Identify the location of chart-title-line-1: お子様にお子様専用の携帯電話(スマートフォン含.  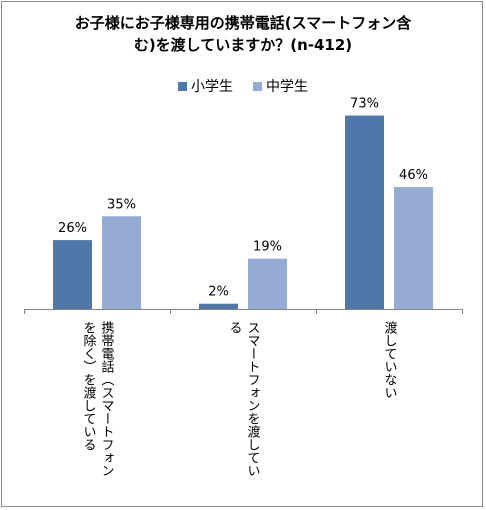
(243, 23).